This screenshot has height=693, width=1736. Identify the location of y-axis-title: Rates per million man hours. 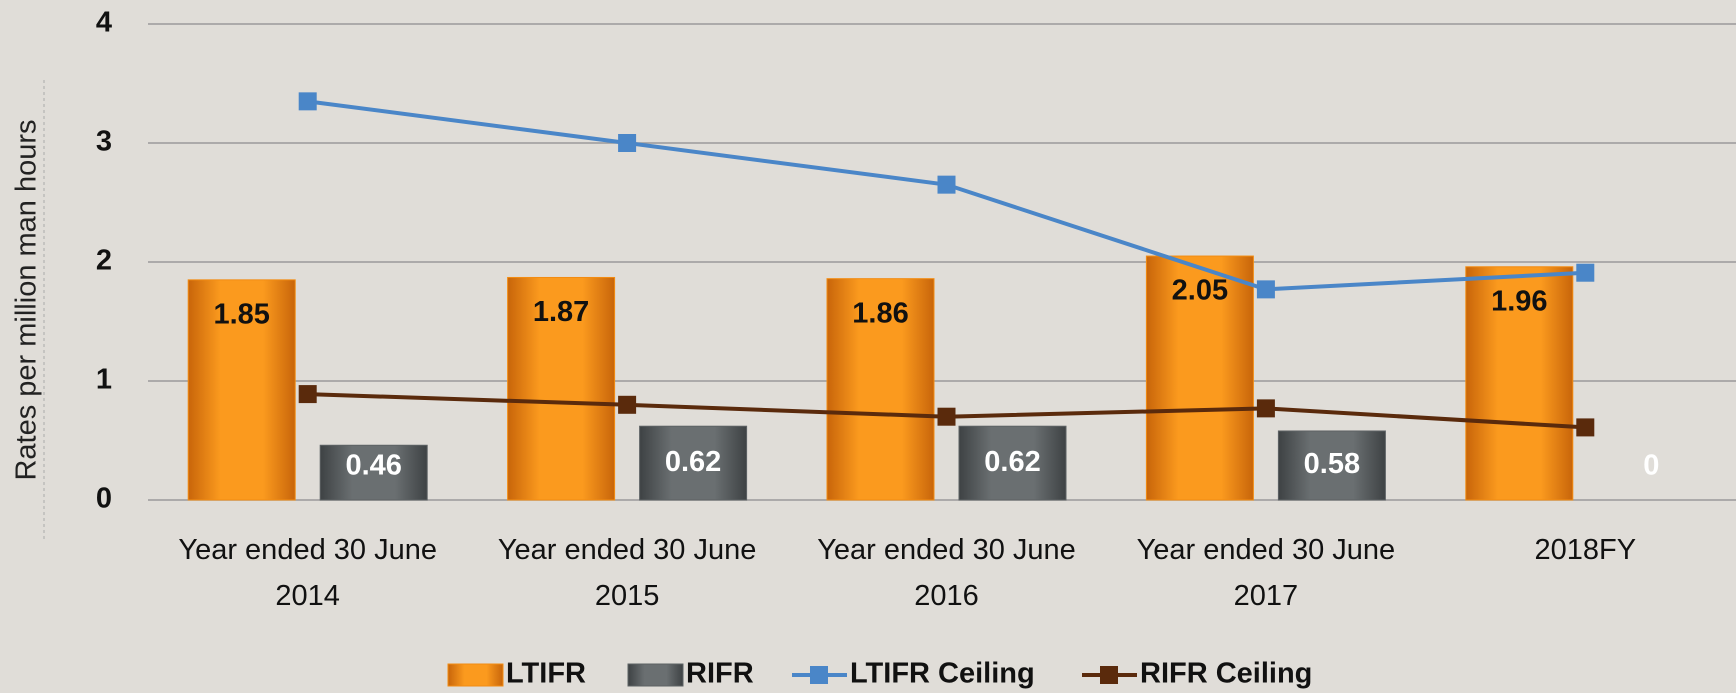
(27, 299).